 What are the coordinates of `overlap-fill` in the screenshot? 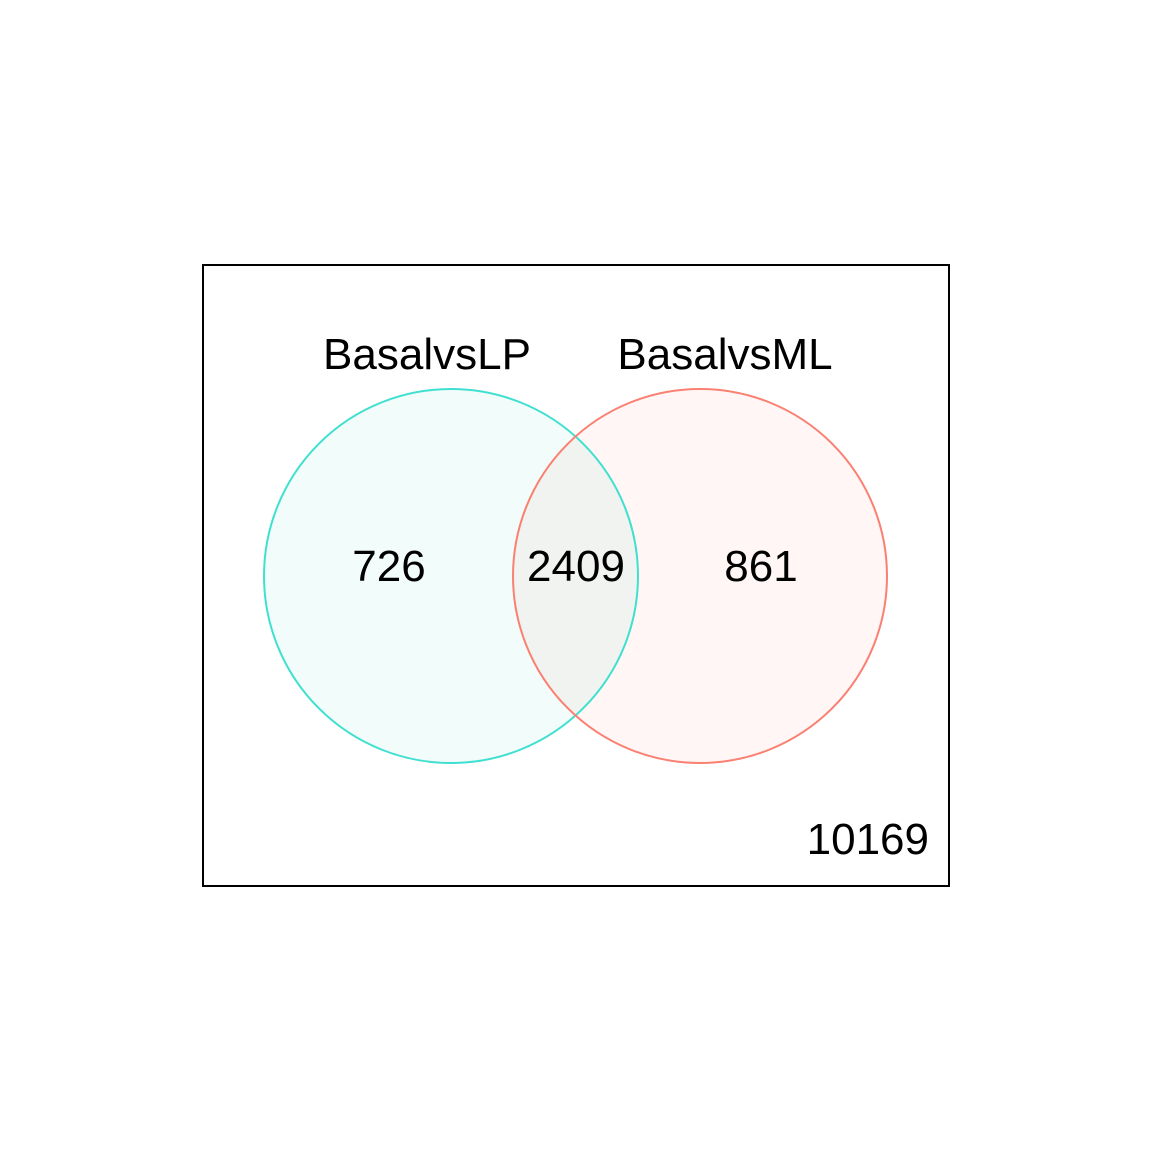 It's located at (575, 576).